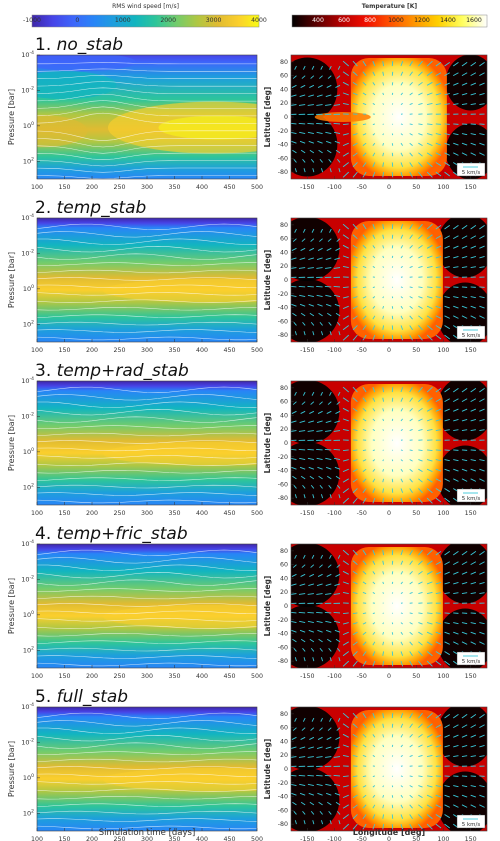 The width and height of the screenshot is (500, 841). What do you see at coordinates (147, 833) in the screenshot?
I see `time-axis-label: Simulation time [days]` at bounding box center [147, 833].